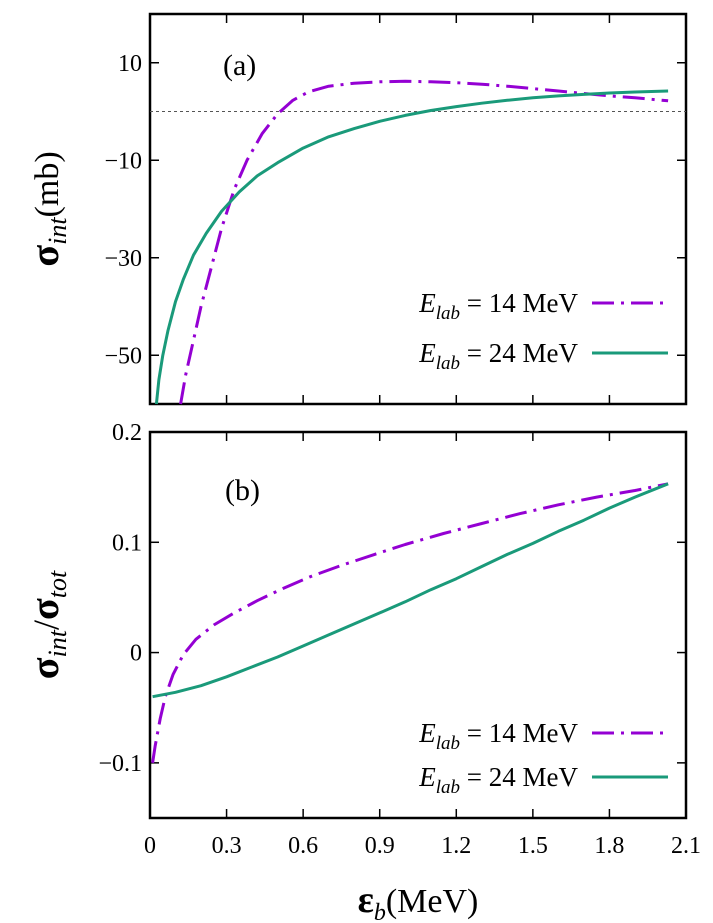 The height and width of the screenshot is (923, 713). Describe the element at coordinates (303, 846) in the screenshot. I see `panel-b-xtick-label: 0.6` at that location.